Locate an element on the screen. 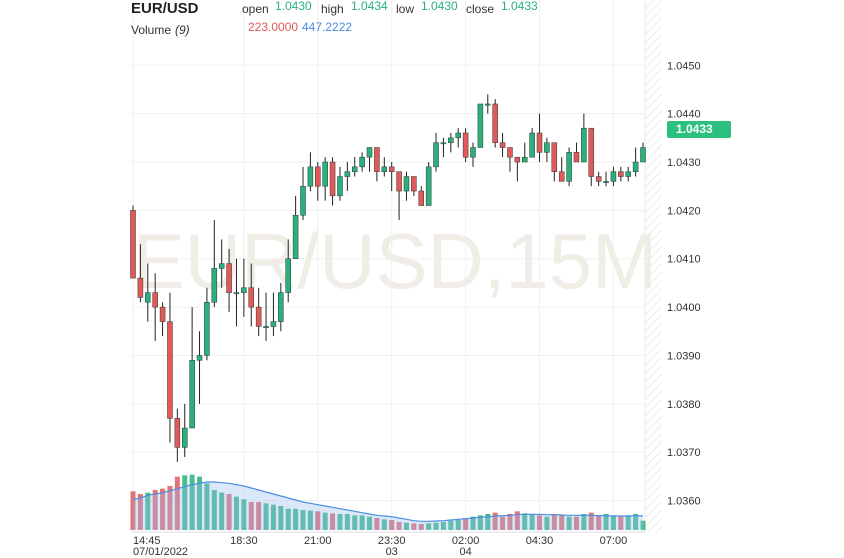 The height and width of the screenshot is (558, 844). volume-ma-area is located at coordinates (388, 506).